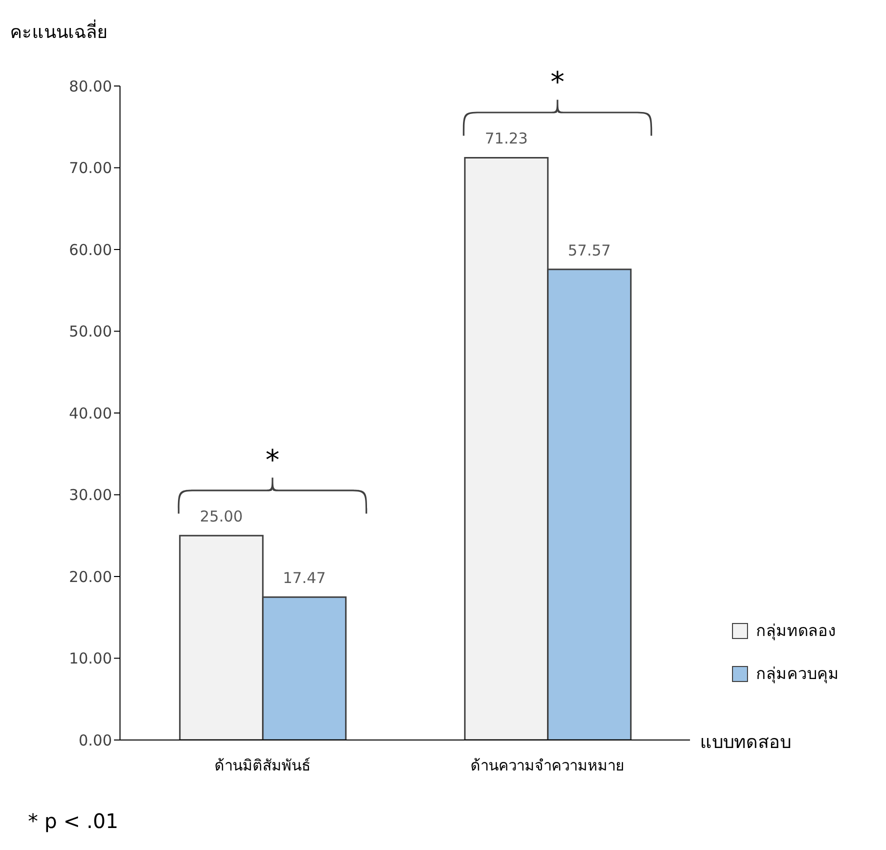 Image resolution: width=886 pixels, height=850 pixels. What do you see at coordinates (73, 821) in the screenshot?
I see `text: * p < .01` at bounding box center [73, 821].